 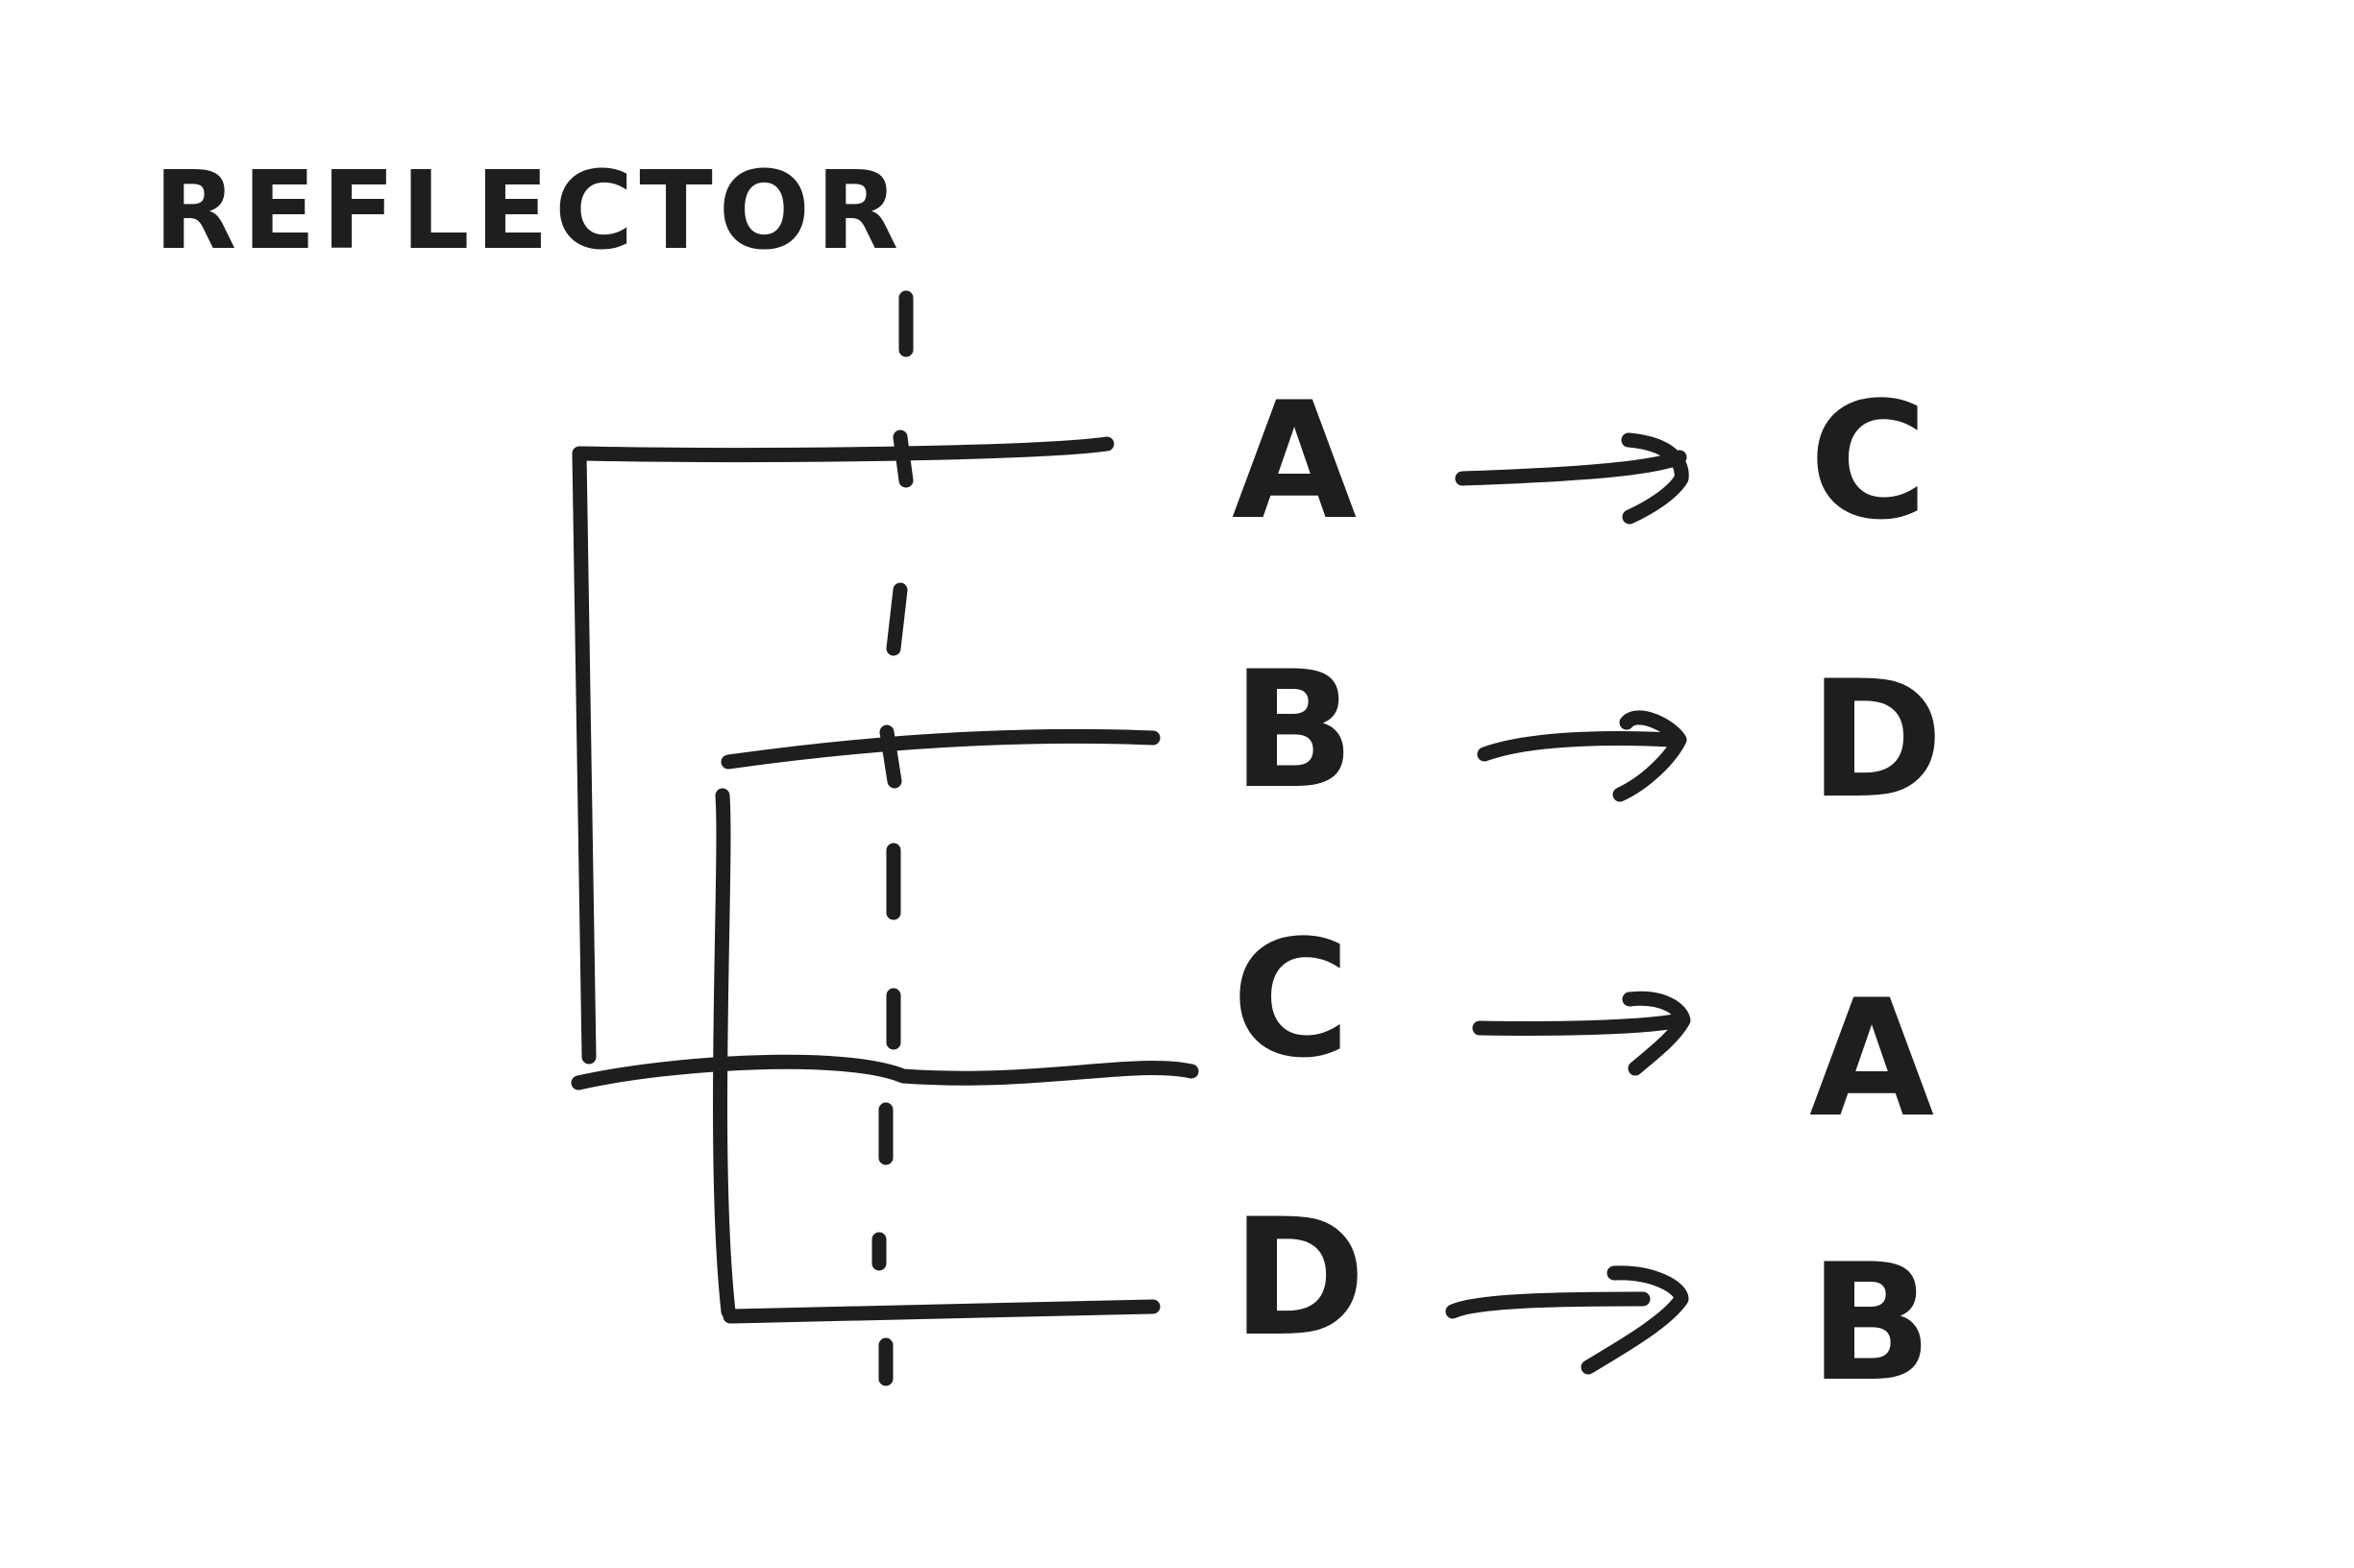 What do you see at coordinates (1868, 461) in the screenshot?
I see `mapping-to-c: C` at bounding box center [1868, 461].